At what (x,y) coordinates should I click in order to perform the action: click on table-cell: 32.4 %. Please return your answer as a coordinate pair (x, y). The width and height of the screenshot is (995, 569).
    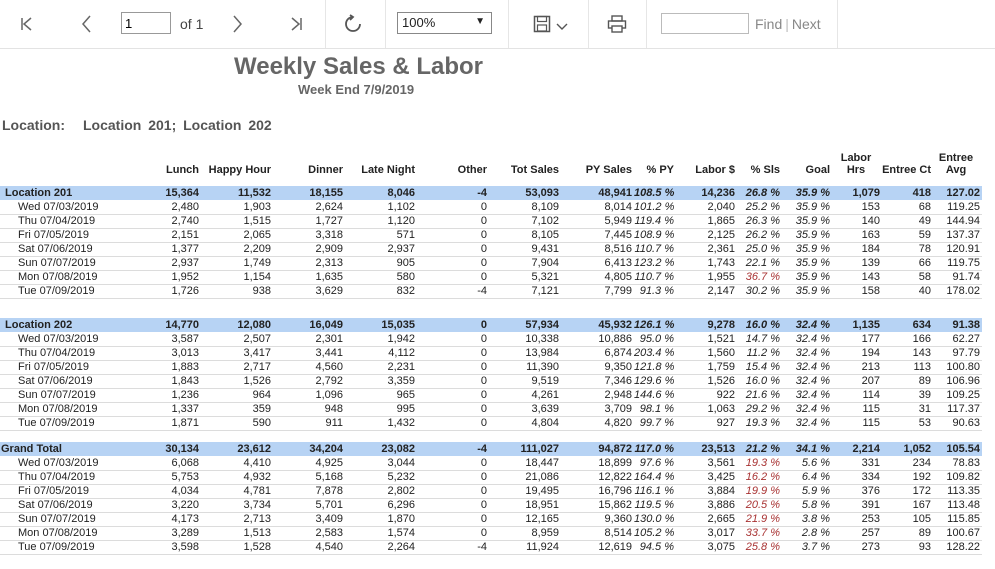
    Looking at the image, I should click on (812, 353).